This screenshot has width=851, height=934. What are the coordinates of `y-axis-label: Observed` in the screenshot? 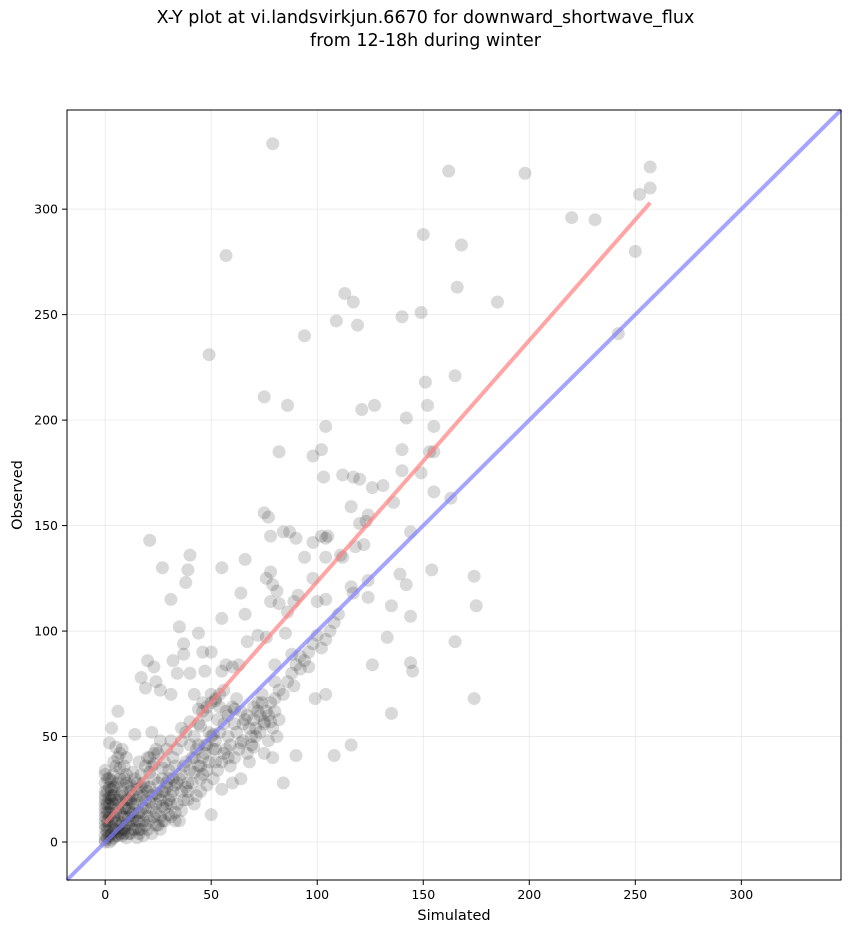 It's located at (18, 495).